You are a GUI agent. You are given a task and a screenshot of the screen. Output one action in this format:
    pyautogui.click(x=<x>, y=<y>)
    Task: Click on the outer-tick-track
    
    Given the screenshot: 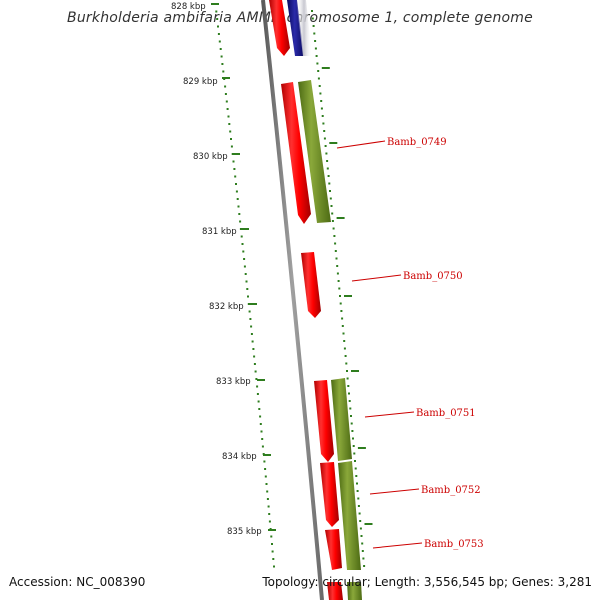 What is the action you would take?
    pyautogui.click(x=342, y=288)
    